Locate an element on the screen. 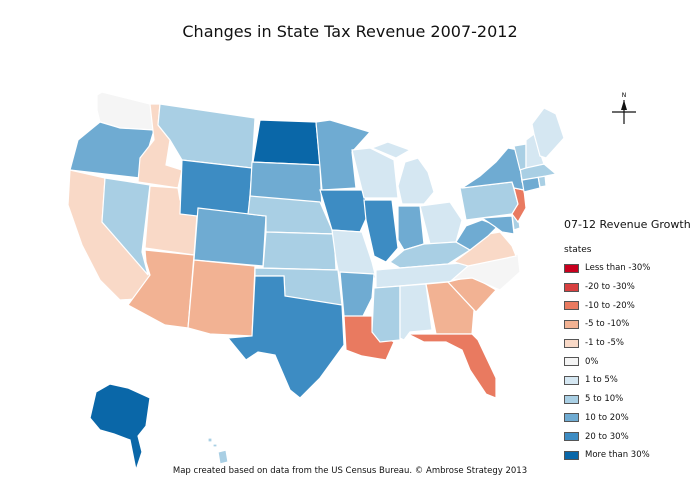 The width and height of the screenshot is (700, 495). legend-label: 0% is located at coordinates (592, 361).